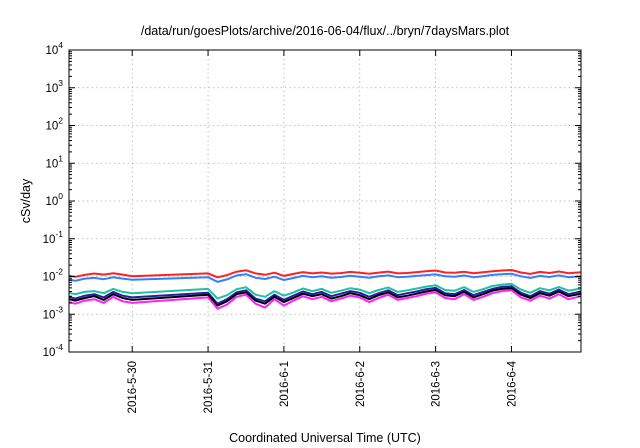  What do you see at coordinates (133, 387) in the screenshot?
I see `x-tick-label: 2016-5-30` at bounding box center [133, 387].